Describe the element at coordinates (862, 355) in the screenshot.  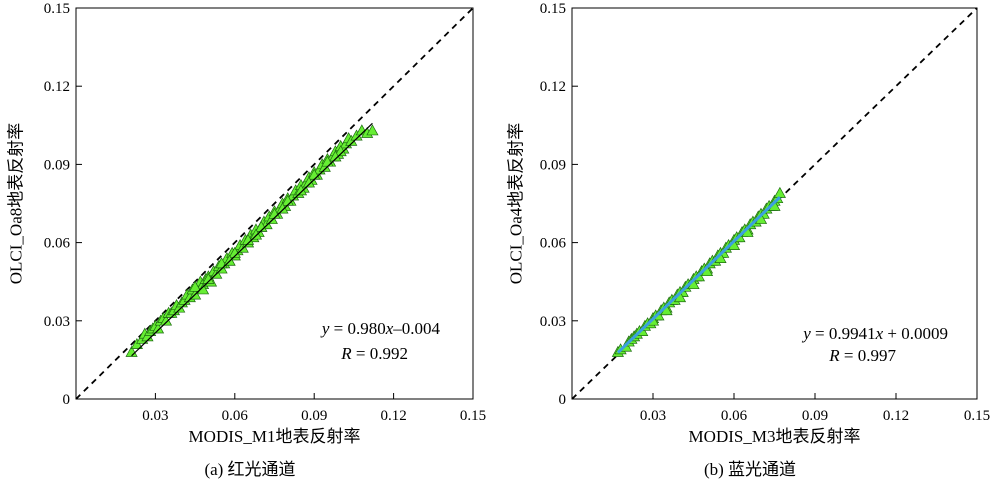
I see `correlation-text: R = 0.997` at that location.